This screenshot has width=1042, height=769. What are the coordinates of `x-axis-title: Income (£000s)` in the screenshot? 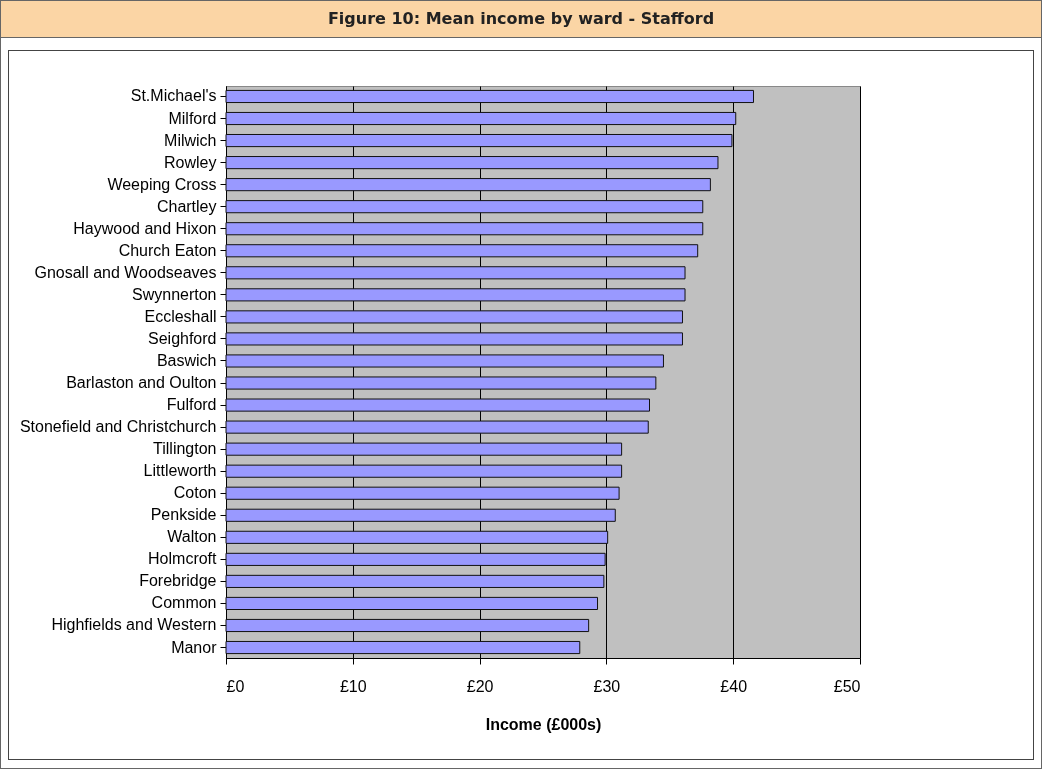 It's located at (543, 724).